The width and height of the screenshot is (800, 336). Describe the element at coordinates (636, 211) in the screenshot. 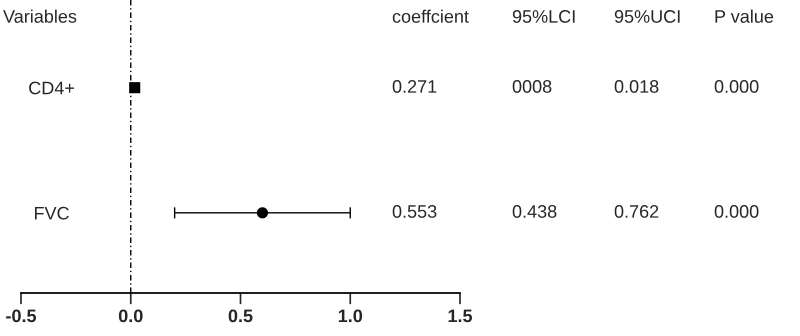

I see `text: 0.762` at that location.